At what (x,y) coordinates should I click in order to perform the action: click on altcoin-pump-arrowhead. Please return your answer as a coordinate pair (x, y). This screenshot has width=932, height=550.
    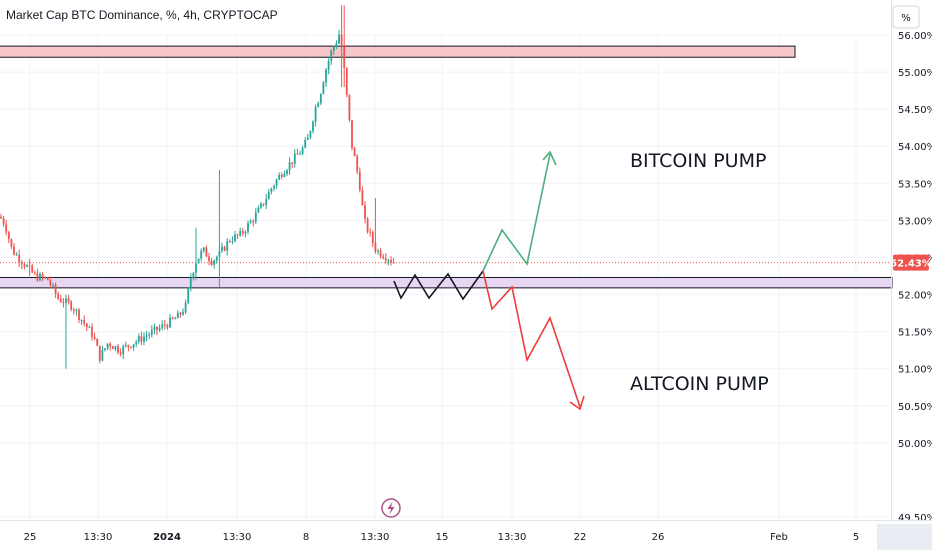
    Looking at the image, I should click on (577, 403).